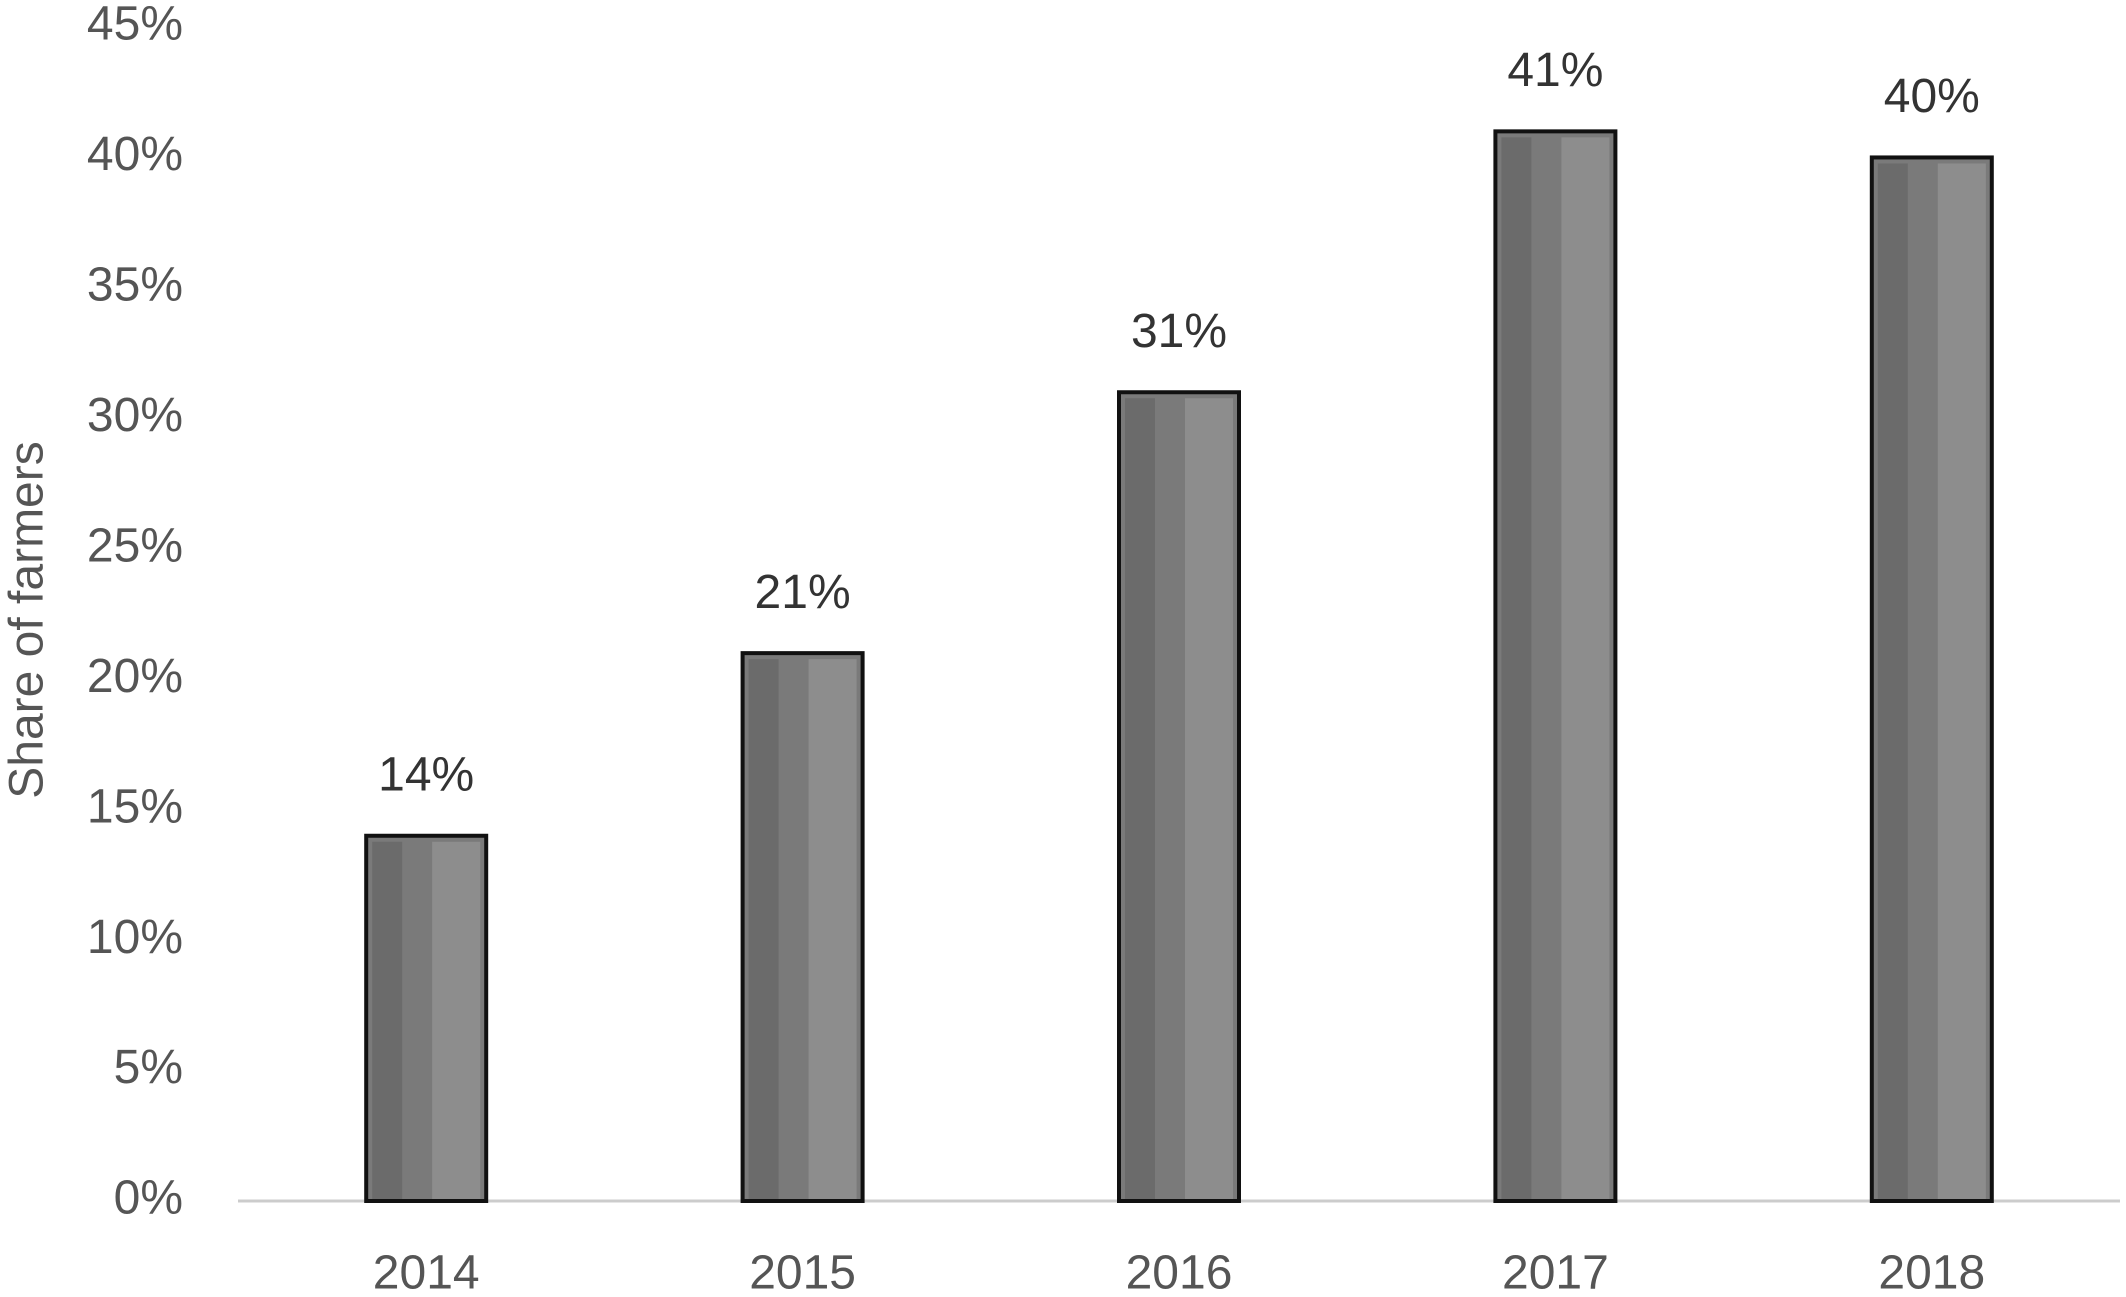  I want to click on y-tick-label: 15%, so click(135, 806).